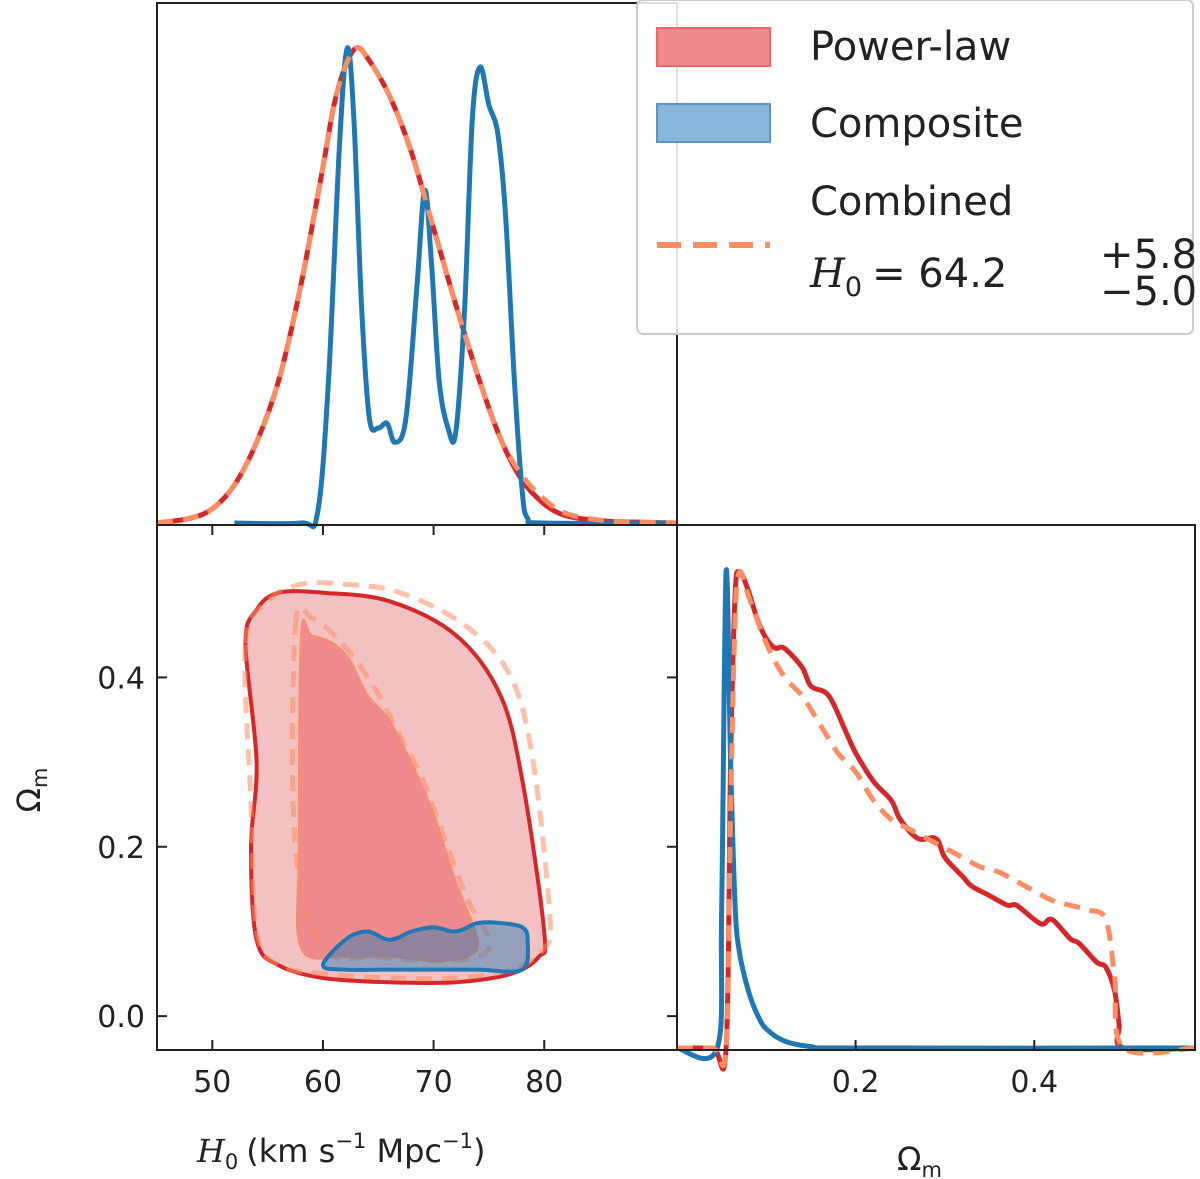 The image size is (1200, 1179). Describe the element at coordinates (713, 123) in the screenshot. I see `legend-swatch-composite` at that location.